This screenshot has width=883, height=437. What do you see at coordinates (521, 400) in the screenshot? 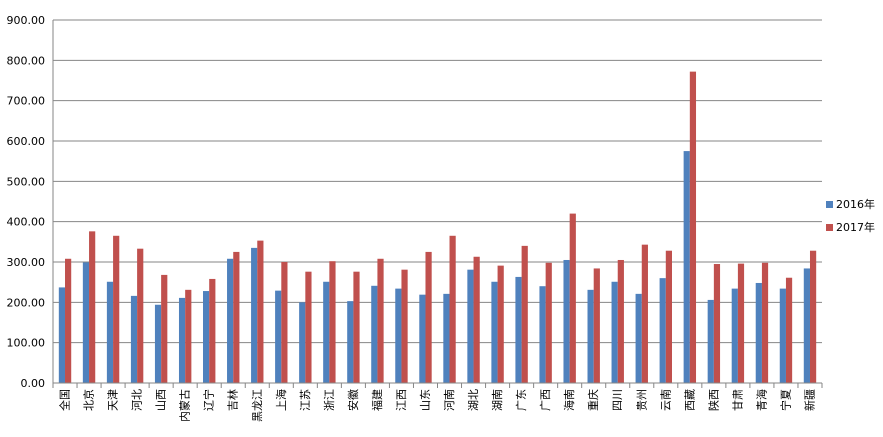
I see `x-category-label: 广东` at bounding box center [521, 400].